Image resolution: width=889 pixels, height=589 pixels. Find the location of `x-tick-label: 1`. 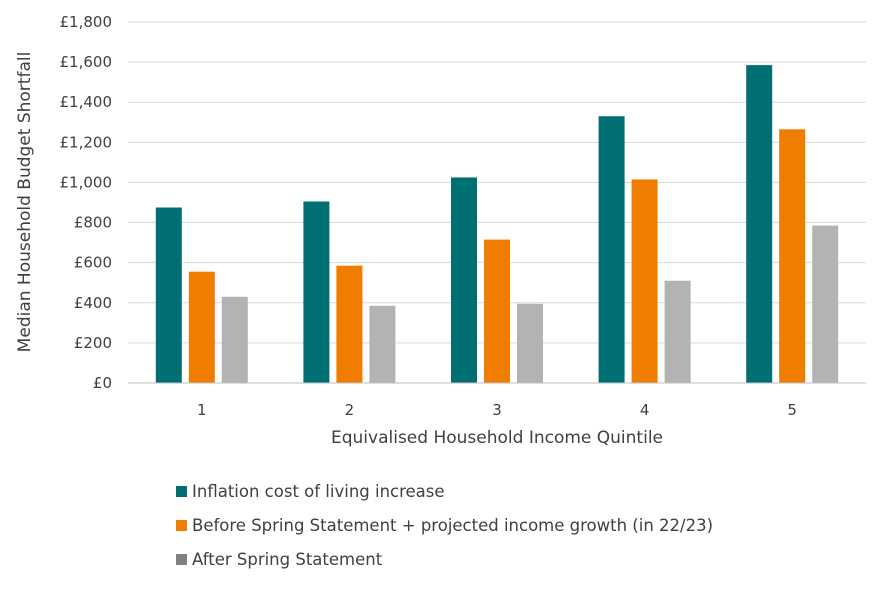

x-tick-label: 1 is located at coordinates (202, 410).